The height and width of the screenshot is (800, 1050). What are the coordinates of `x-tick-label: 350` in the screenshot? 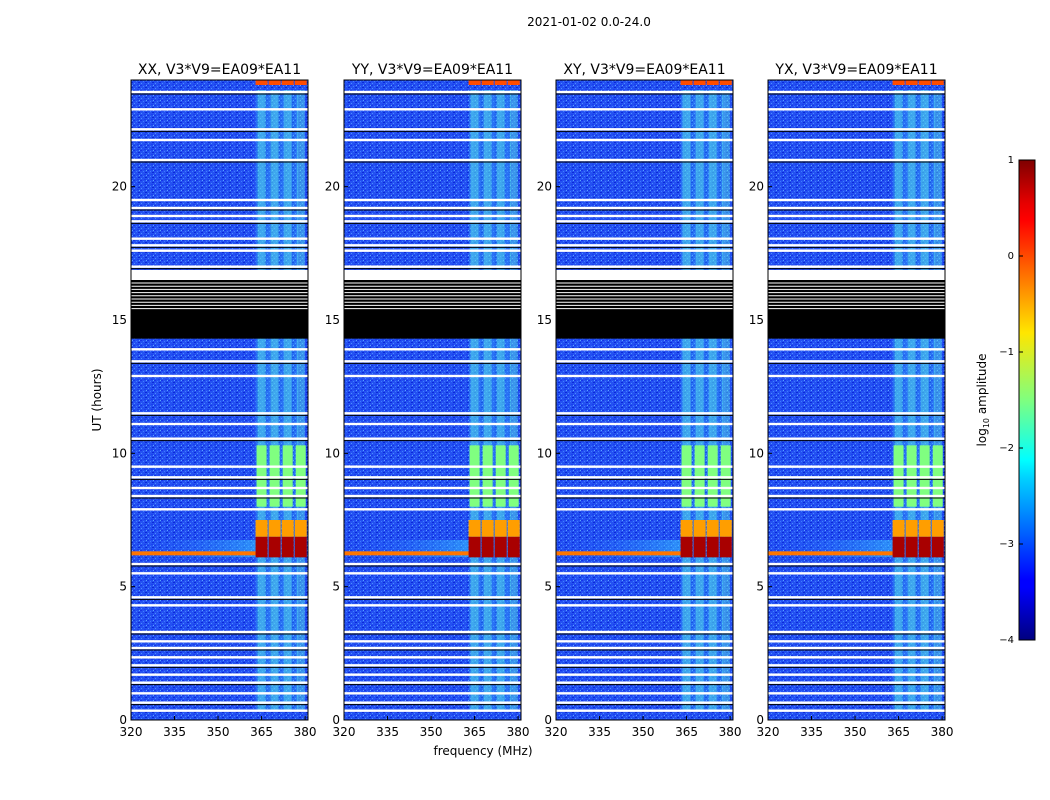 It's located at (643, 732).